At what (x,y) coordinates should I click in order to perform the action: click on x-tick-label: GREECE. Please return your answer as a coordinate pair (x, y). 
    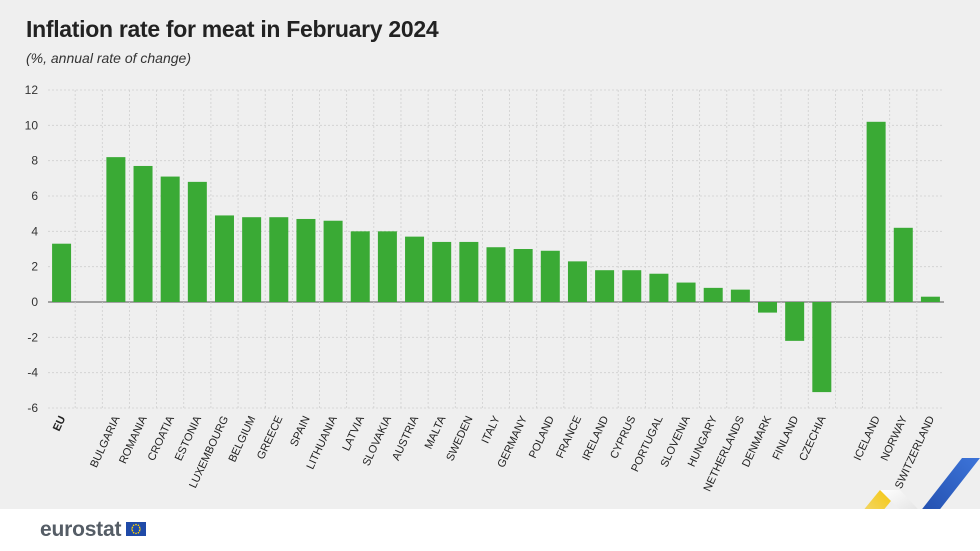
    Looking at the image, I should click on (270, 437).